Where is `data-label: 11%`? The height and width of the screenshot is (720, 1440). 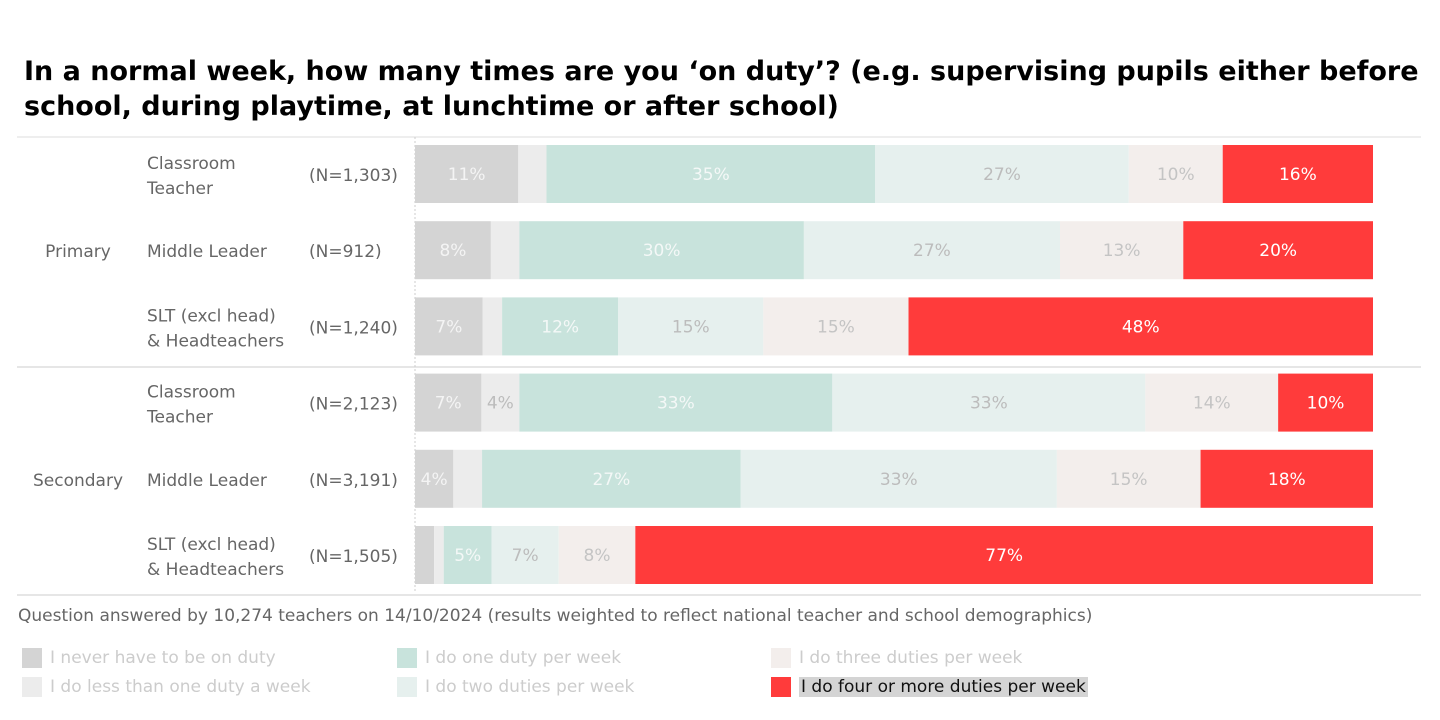
data-label: 11% is located at coordinates (467, 175).